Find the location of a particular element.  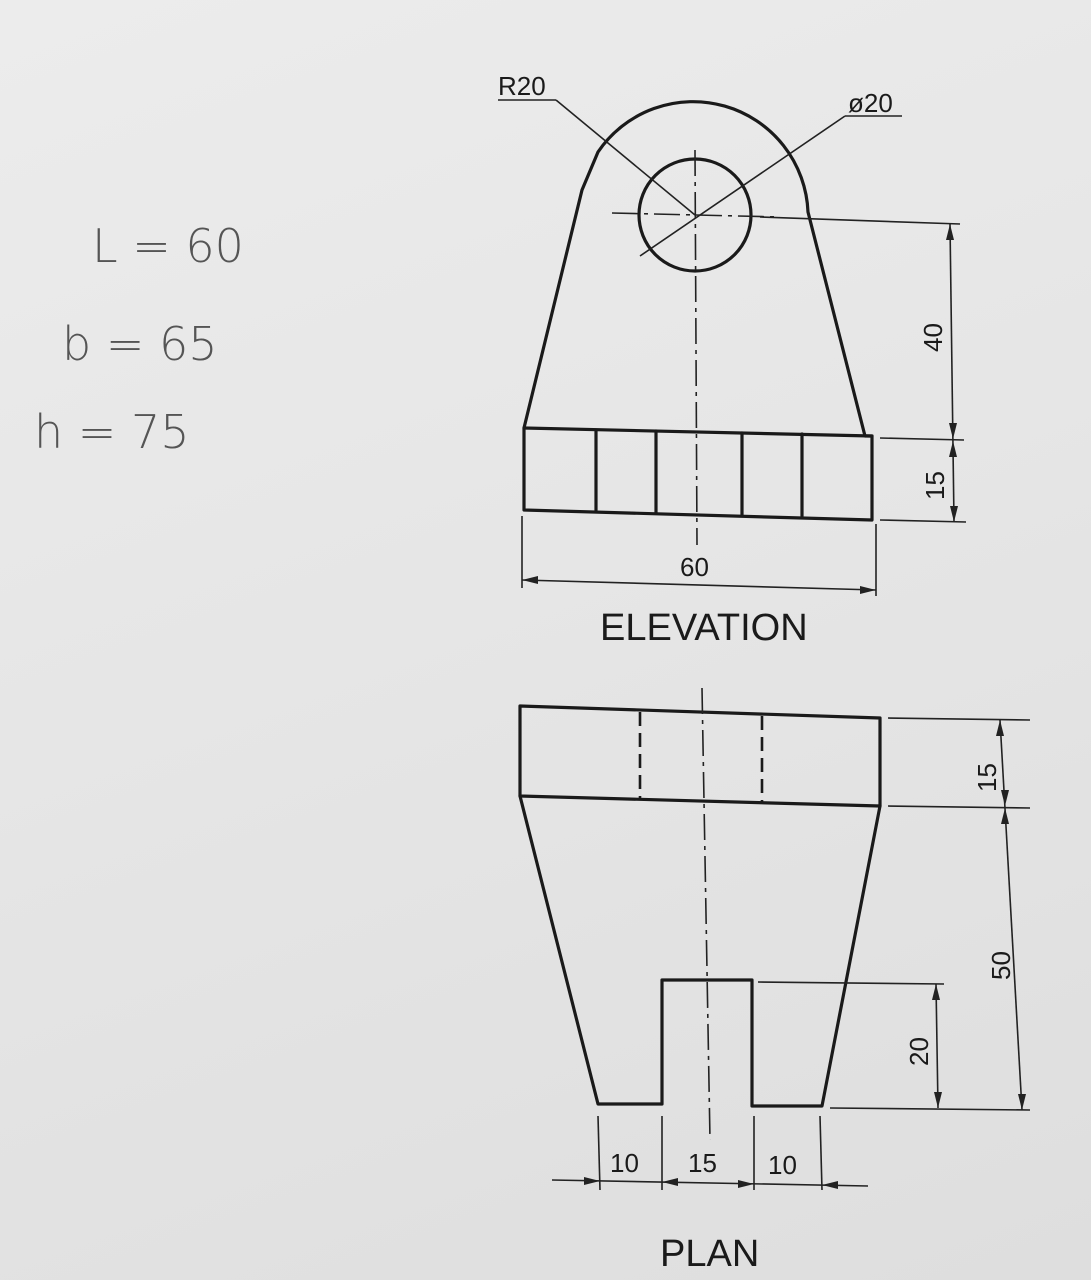

elevation-outline is located at coordinates (698, 311).